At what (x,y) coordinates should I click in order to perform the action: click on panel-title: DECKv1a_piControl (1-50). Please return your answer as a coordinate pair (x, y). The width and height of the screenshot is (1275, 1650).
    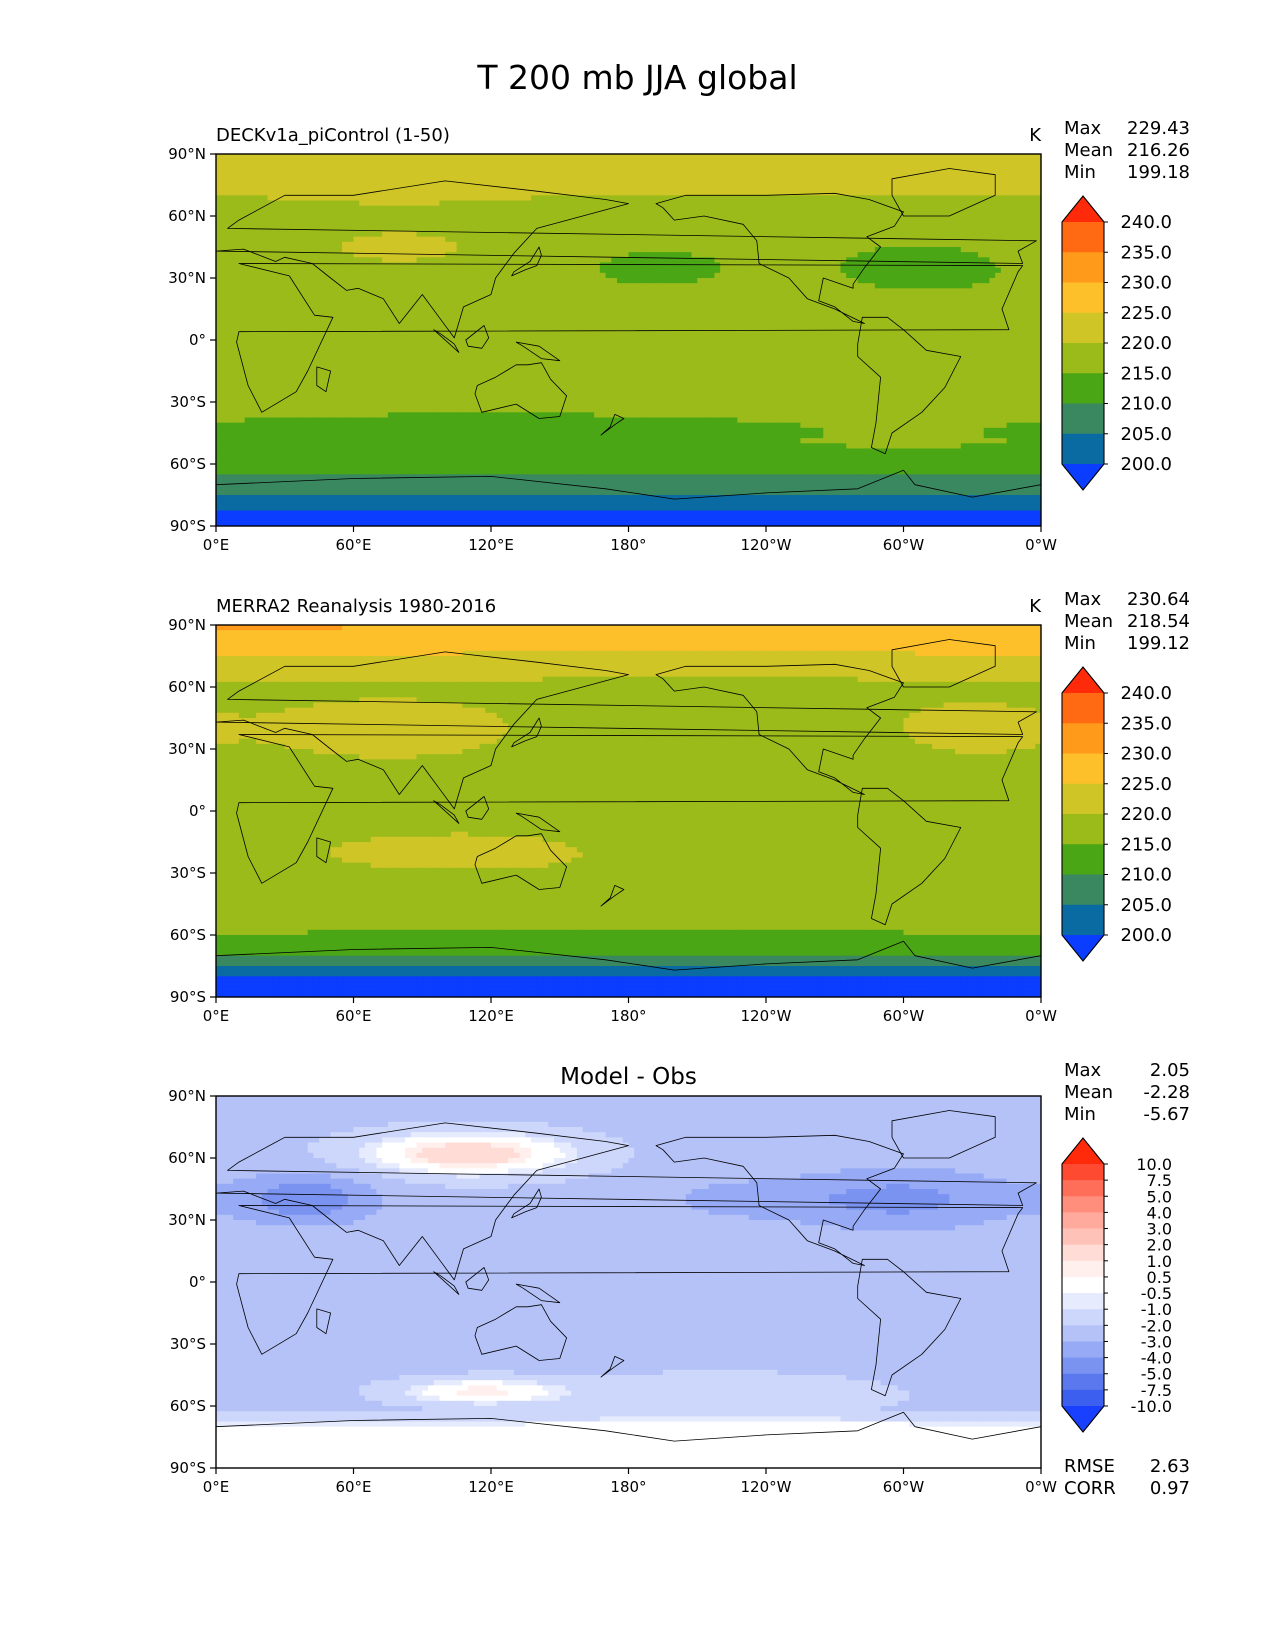
    Looking at the image, I should click on (333, 135).